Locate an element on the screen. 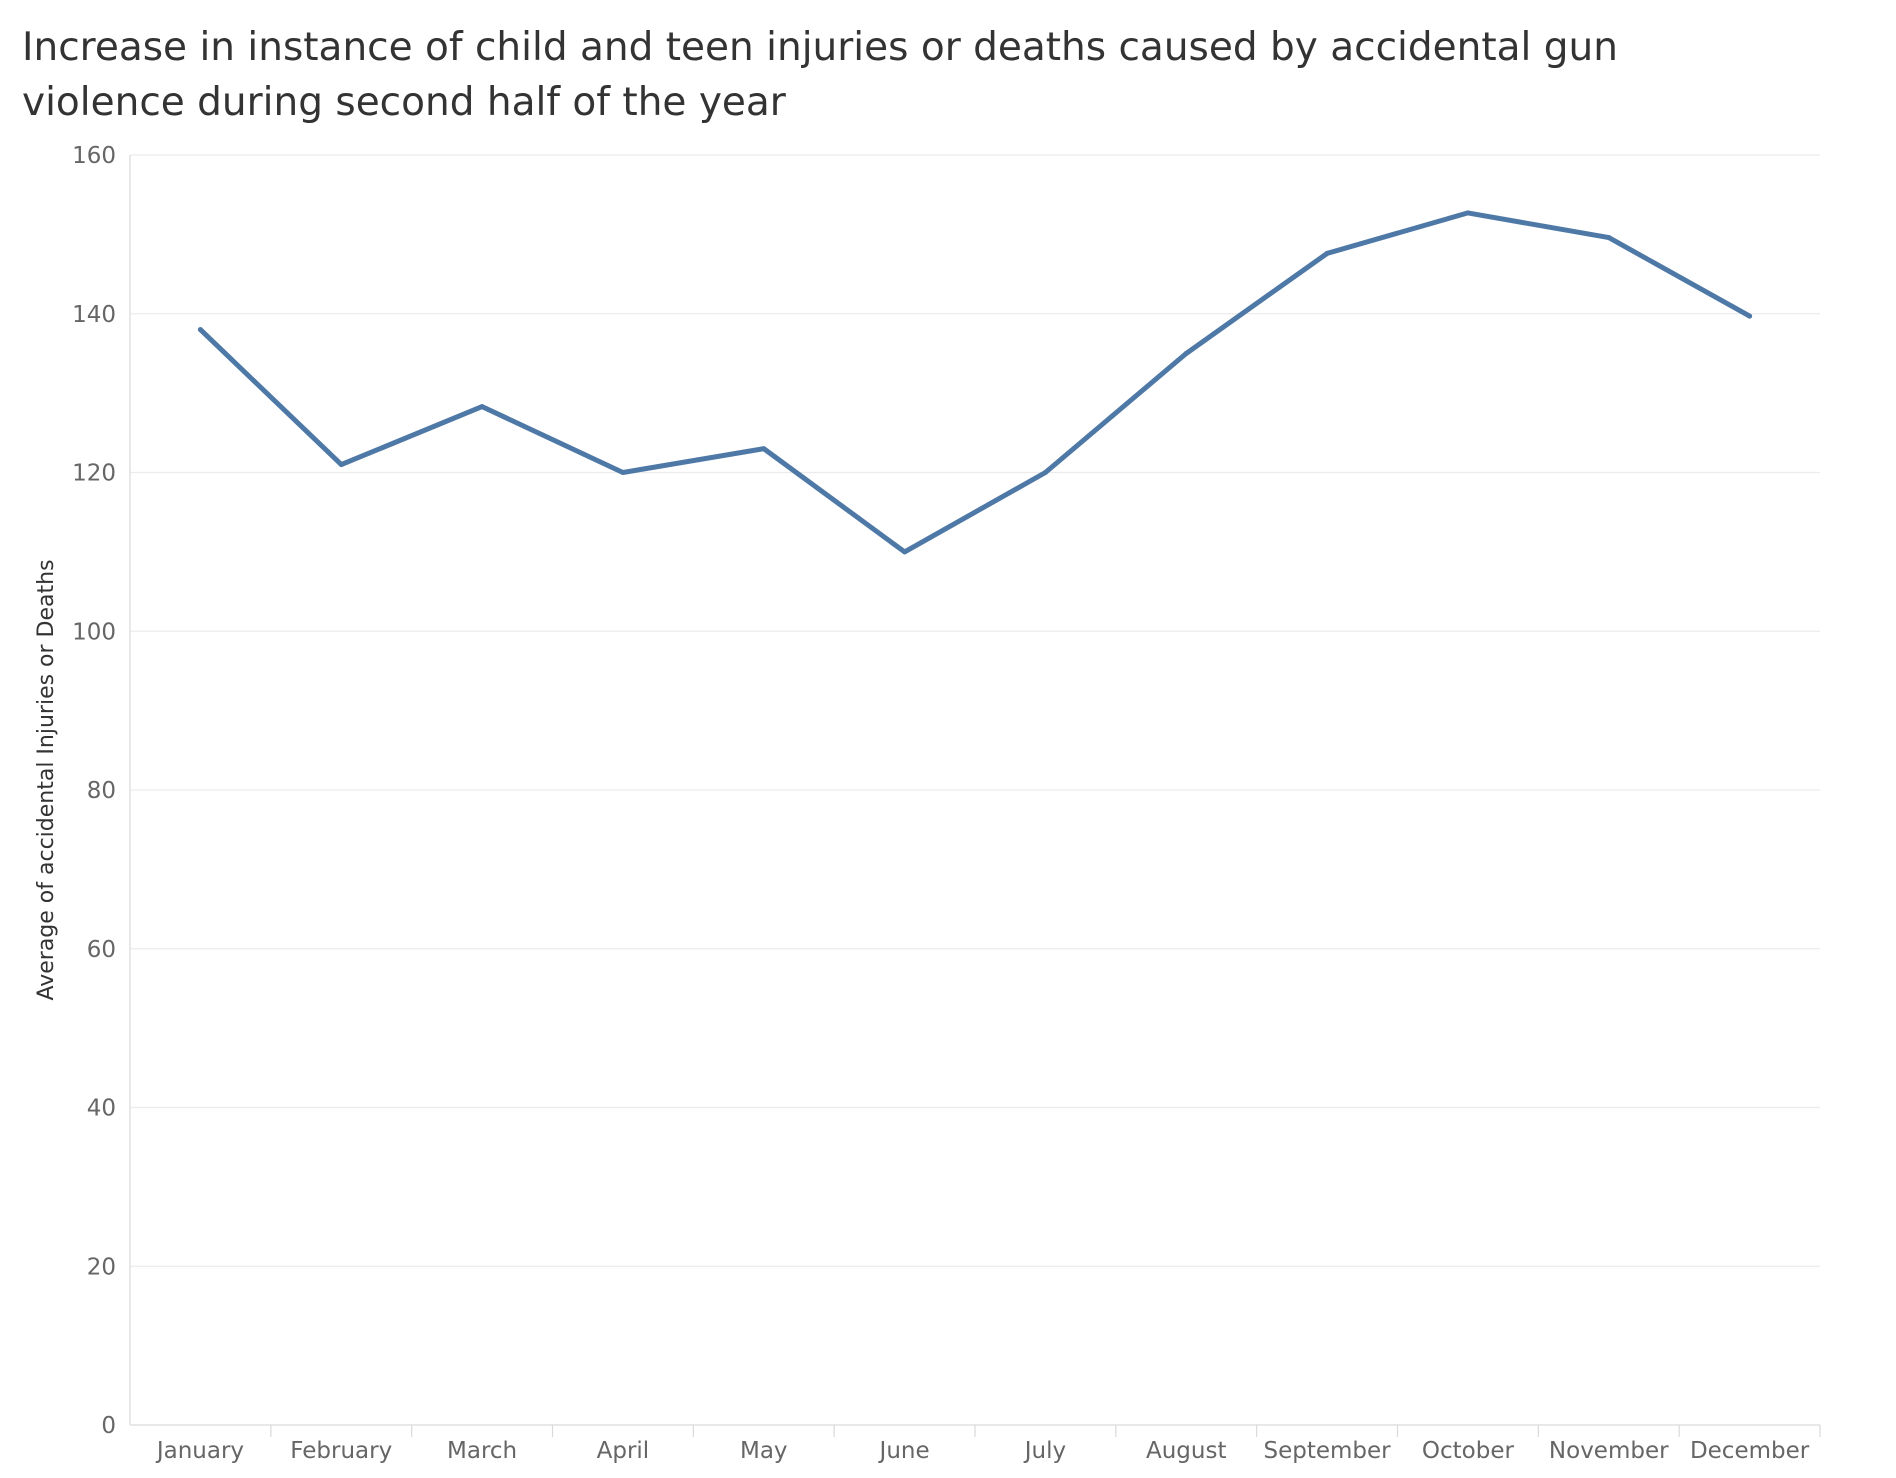  y-axis-title: Average of accidental Injuries or Deaths is located at coordinates (46, 779).